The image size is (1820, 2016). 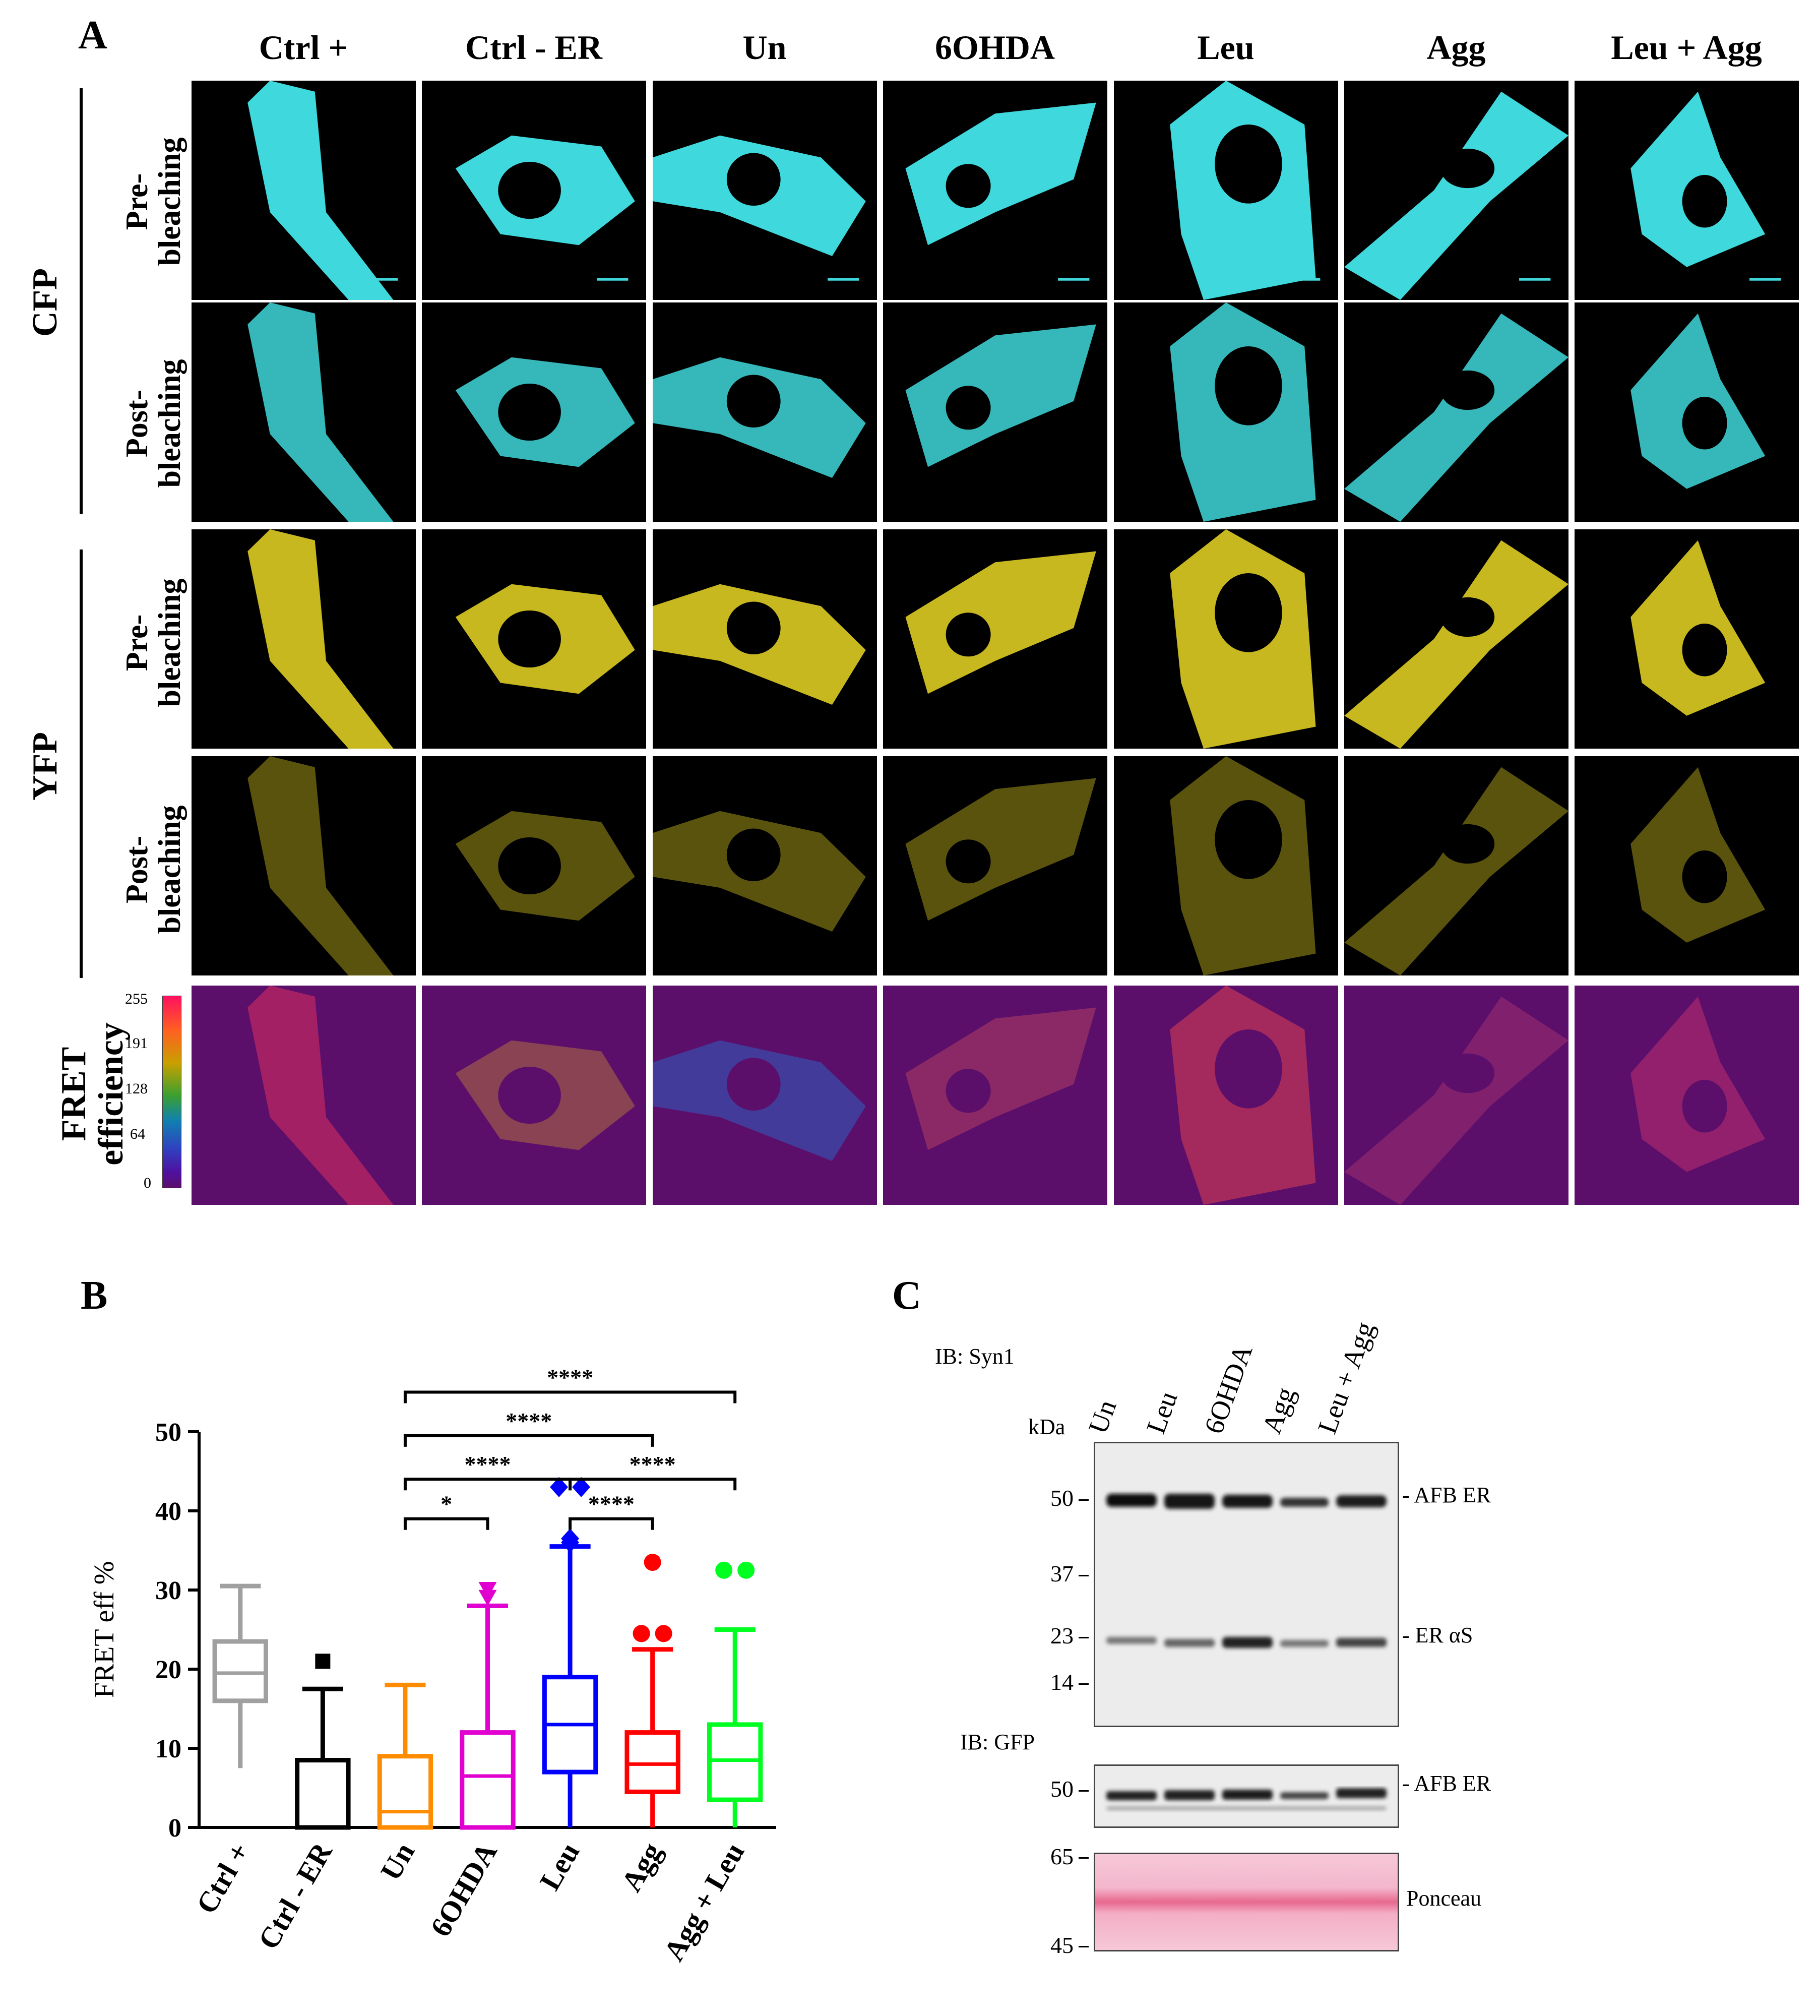 What do you see at coordinates (168, 1432) in the screenshot?
I see `y-tick-label: 50` at bounding box center [168, 1432].